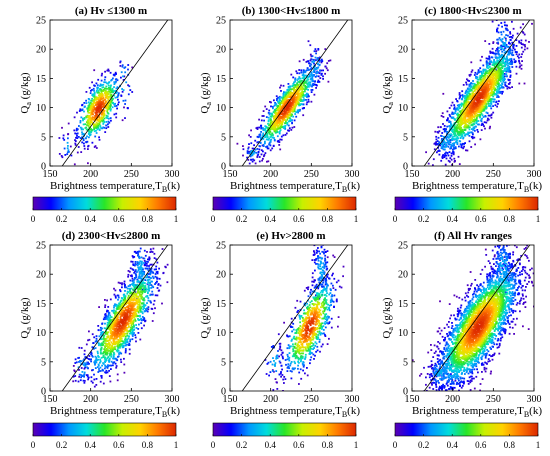 Image resolution: width=550 pixels, height=456 pixels. Describe the element at coordinates (477, 187) in the screenshot. I see `x-axis-label: Brightness temperature,TB(k)` at that location.